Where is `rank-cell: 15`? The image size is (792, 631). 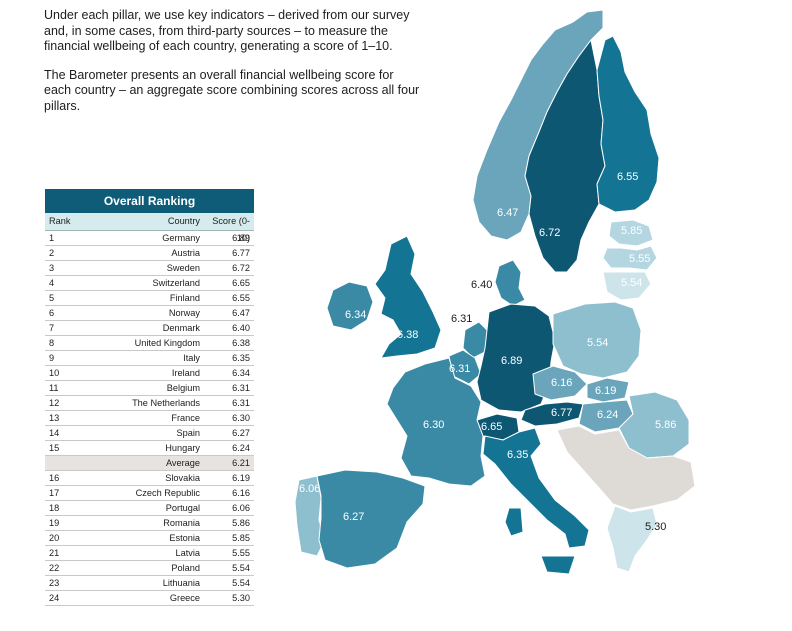
rank-cell: 15 is located at coordinates (54, 448).